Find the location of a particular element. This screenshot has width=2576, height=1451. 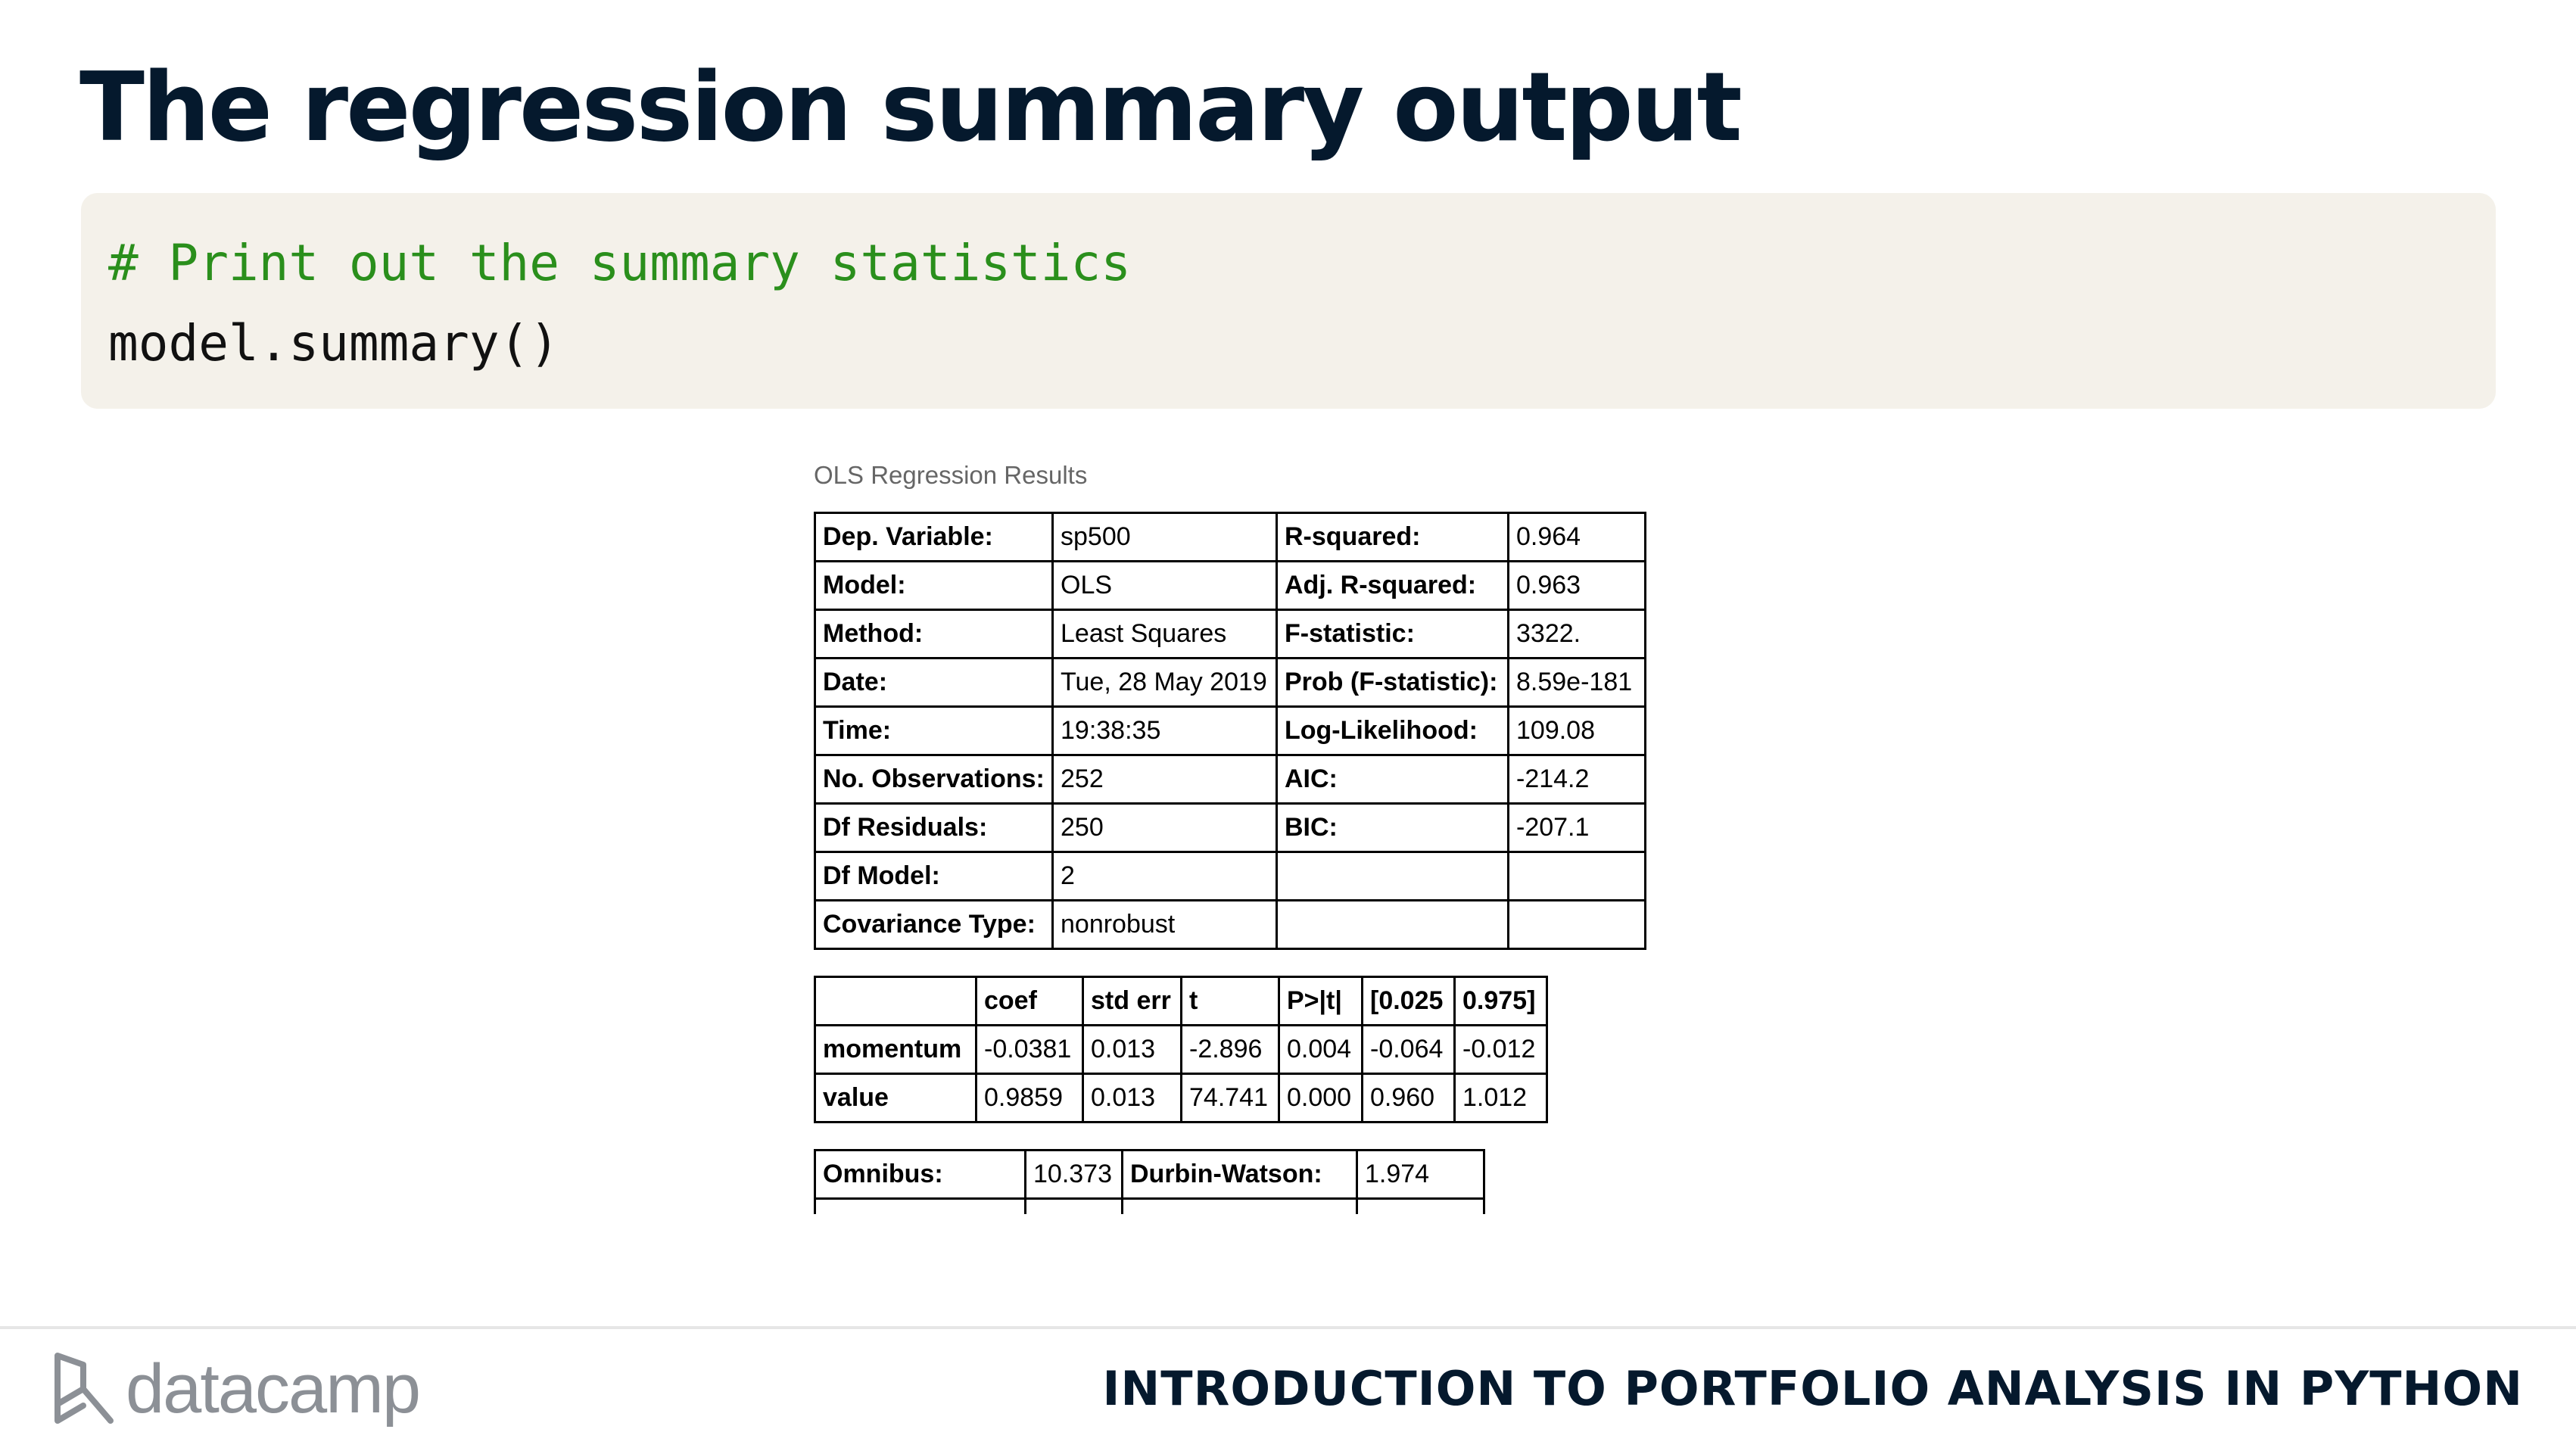

table-row: Omnibus: 10.373 Durbin-Watson: 1.974 is located at coordinates (1149, 1174).